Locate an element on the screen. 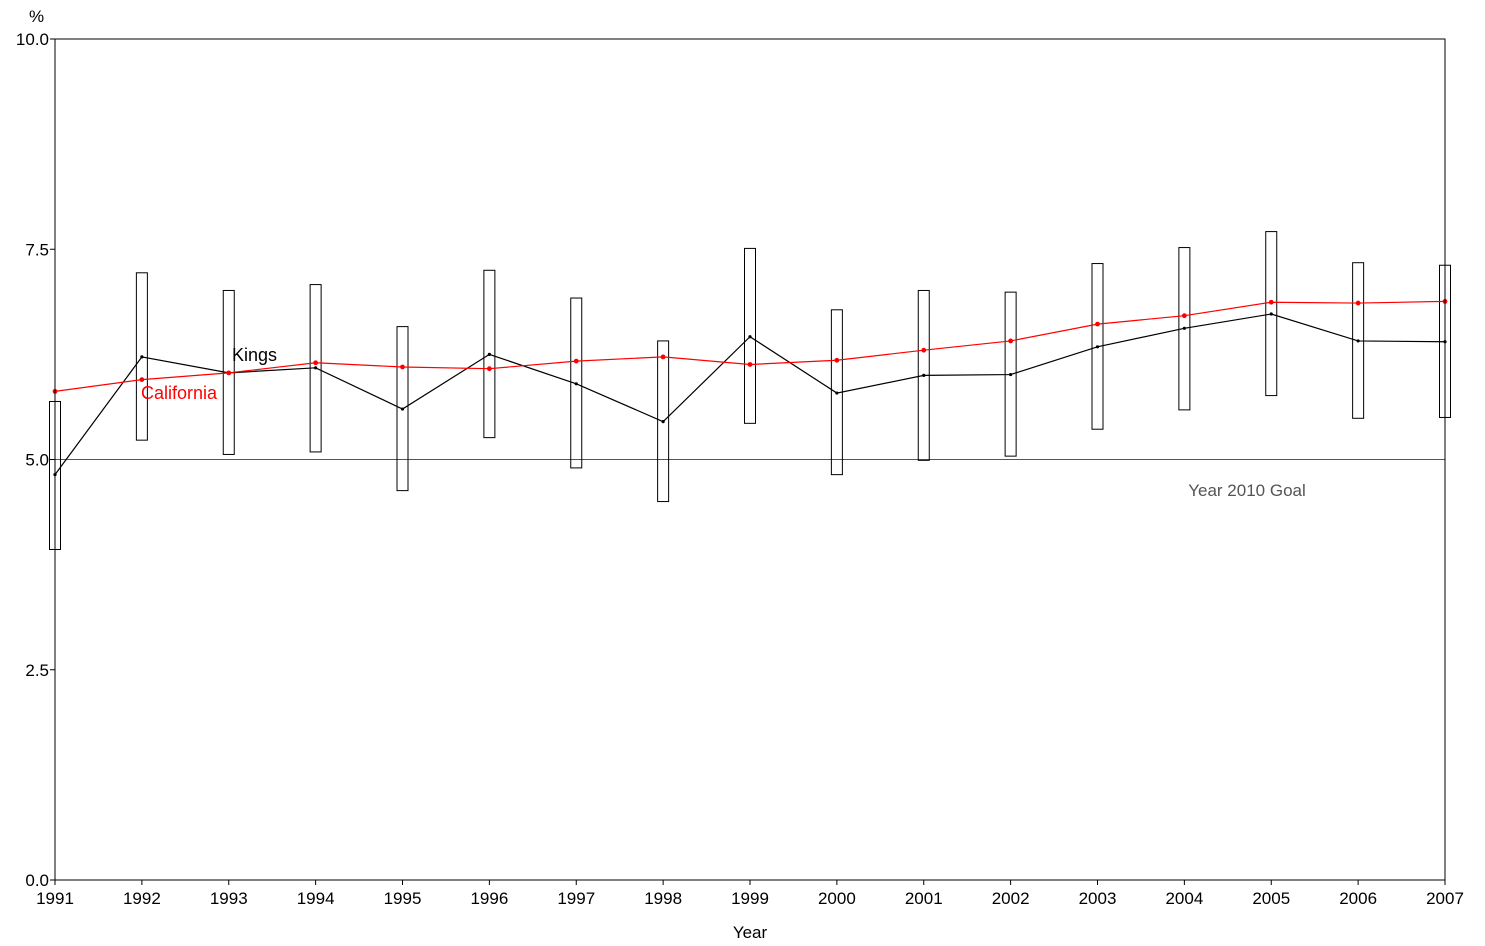 The height and width of the screenshot is (946, 1485). y-tick-label: 5.0 is located at coordinates (37, 460).